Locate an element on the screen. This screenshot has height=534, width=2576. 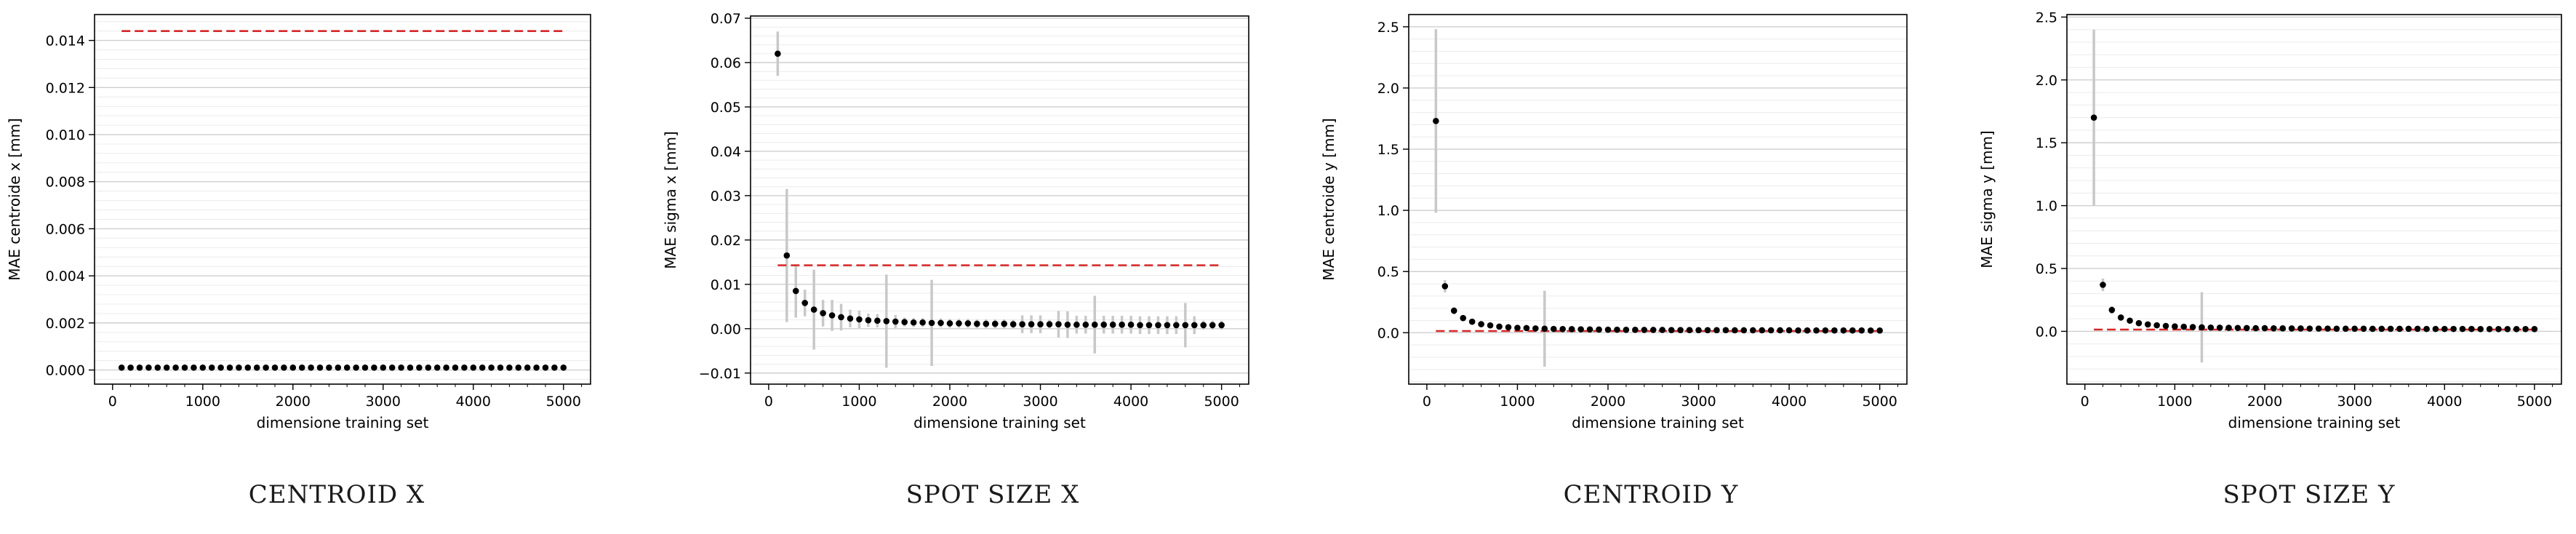
plot-area is located at coordinates (1000, 199).